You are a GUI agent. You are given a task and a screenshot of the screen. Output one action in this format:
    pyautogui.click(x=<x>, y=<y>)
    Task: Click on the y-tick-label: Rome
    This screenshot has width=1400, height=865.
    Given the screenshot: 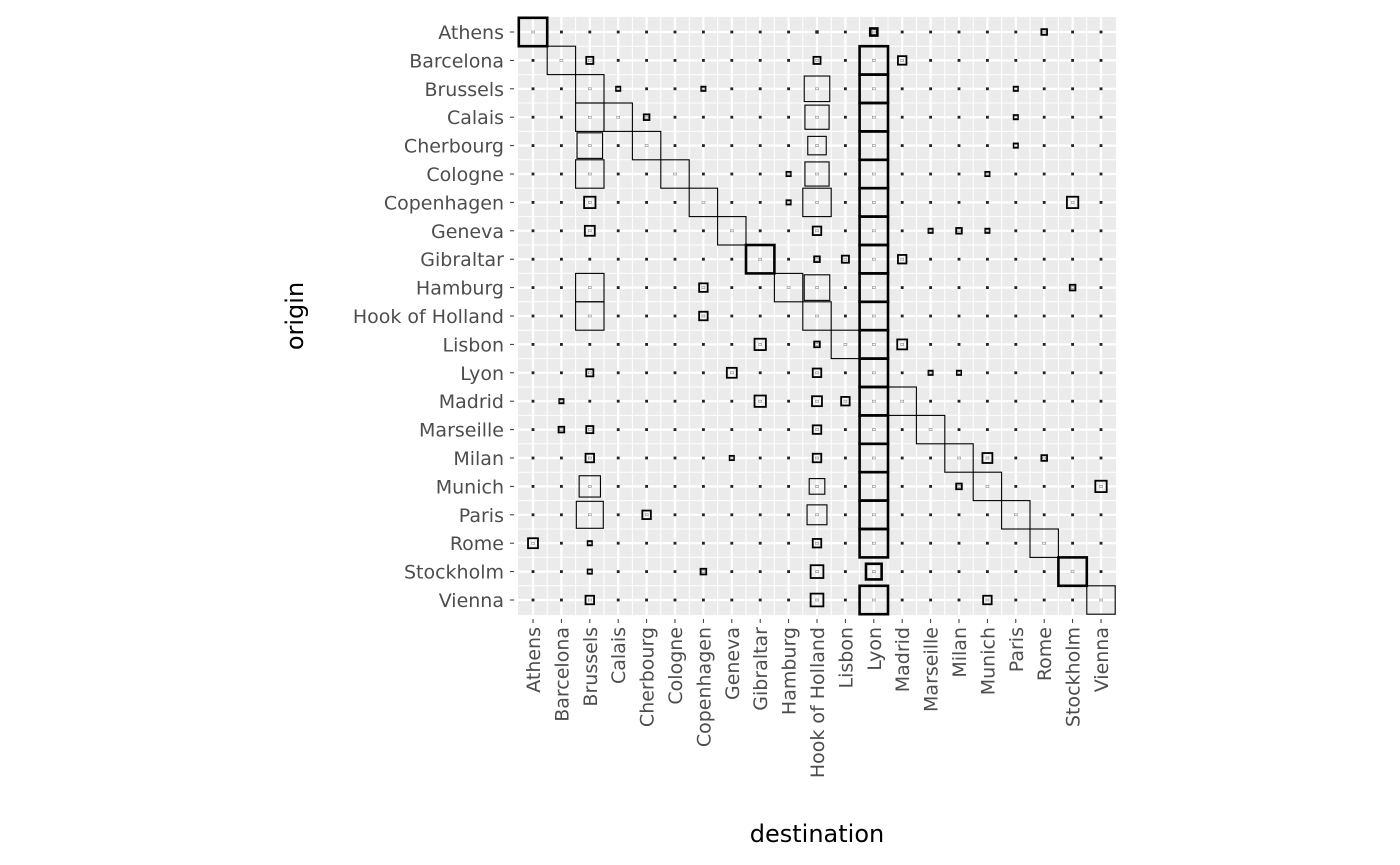 What is the action you would take?
    pyautogui.click(x=477, y=544)
    